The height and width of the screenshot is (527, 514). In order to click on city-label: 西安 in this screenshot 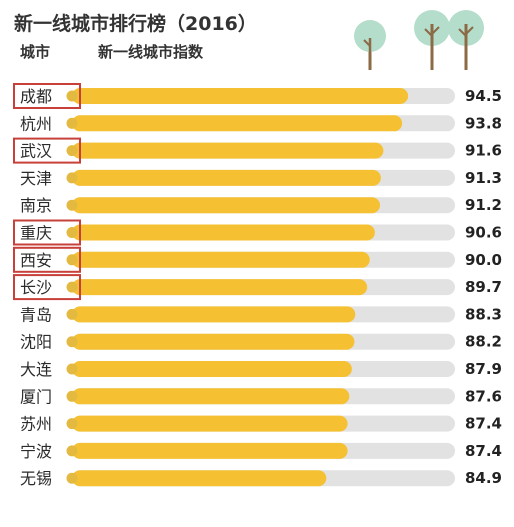, I will do `click(36, 260)`.